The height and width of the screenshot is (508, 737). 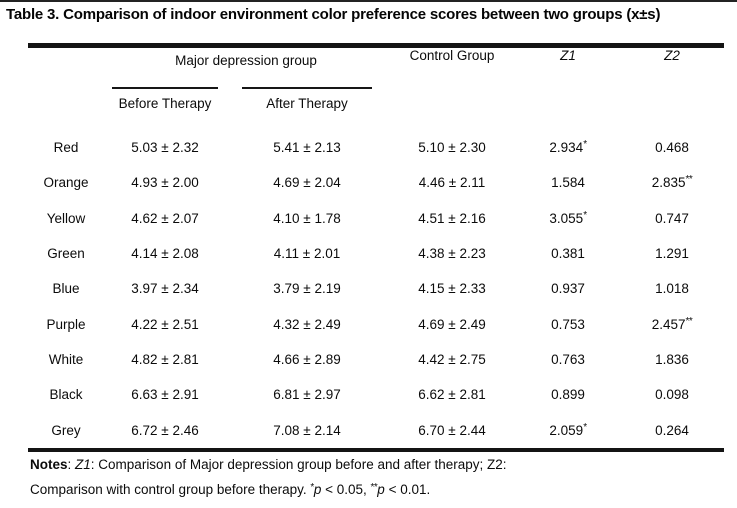 What do you see at coordinates (452, 55) in the screenshot?
I see `column-header-control-group: Control Group` at bounding box center [452, 55].